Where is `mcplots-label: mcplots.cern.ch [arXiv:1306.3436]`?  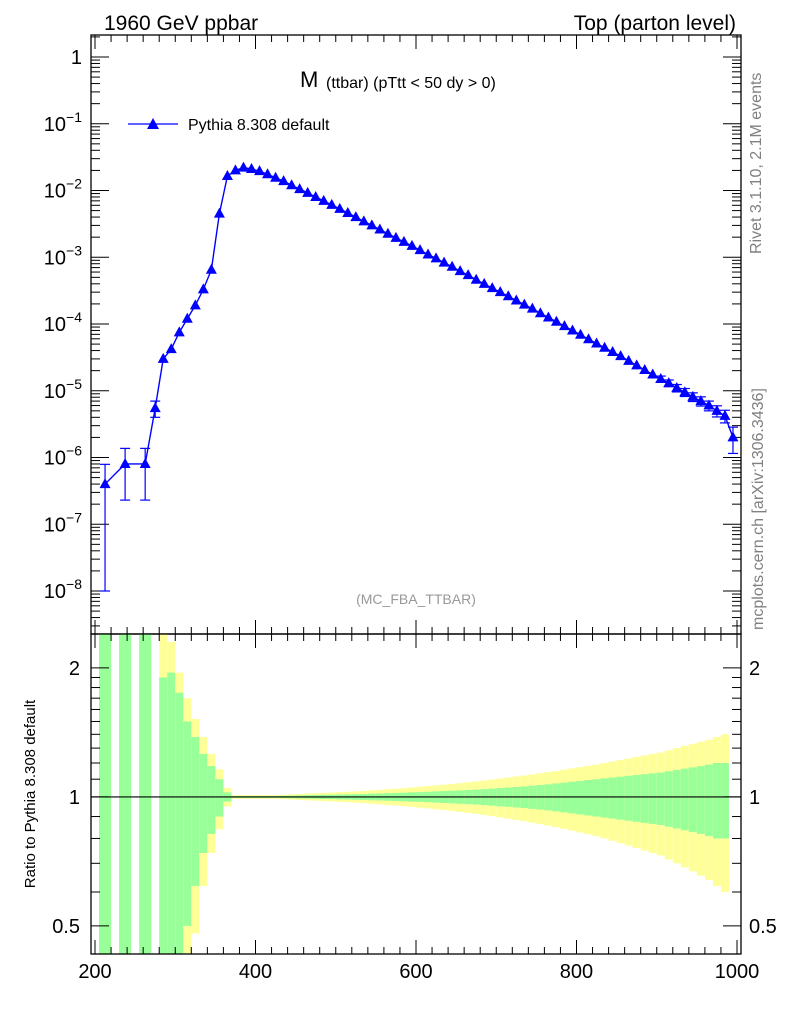 mcplots-label: mcplots.cern.ch [arXiv:1306.3436] is located at coordinates (758, 509).